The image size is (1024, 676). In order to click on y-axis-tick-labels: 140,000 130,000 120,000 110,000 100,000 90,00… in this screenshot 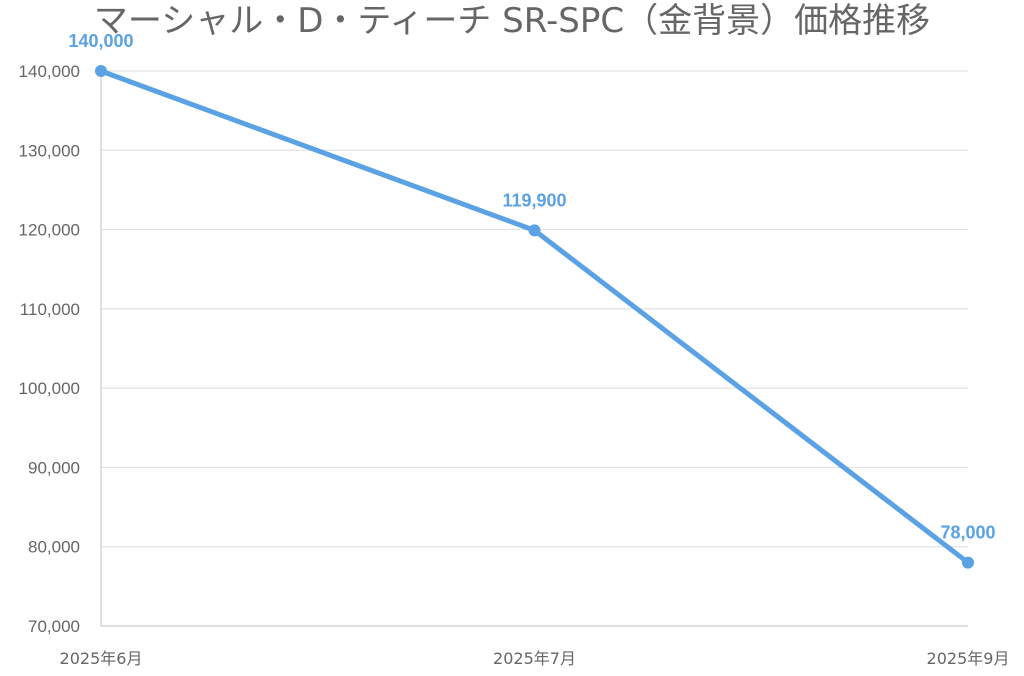, I will do `click(49, 349)`.